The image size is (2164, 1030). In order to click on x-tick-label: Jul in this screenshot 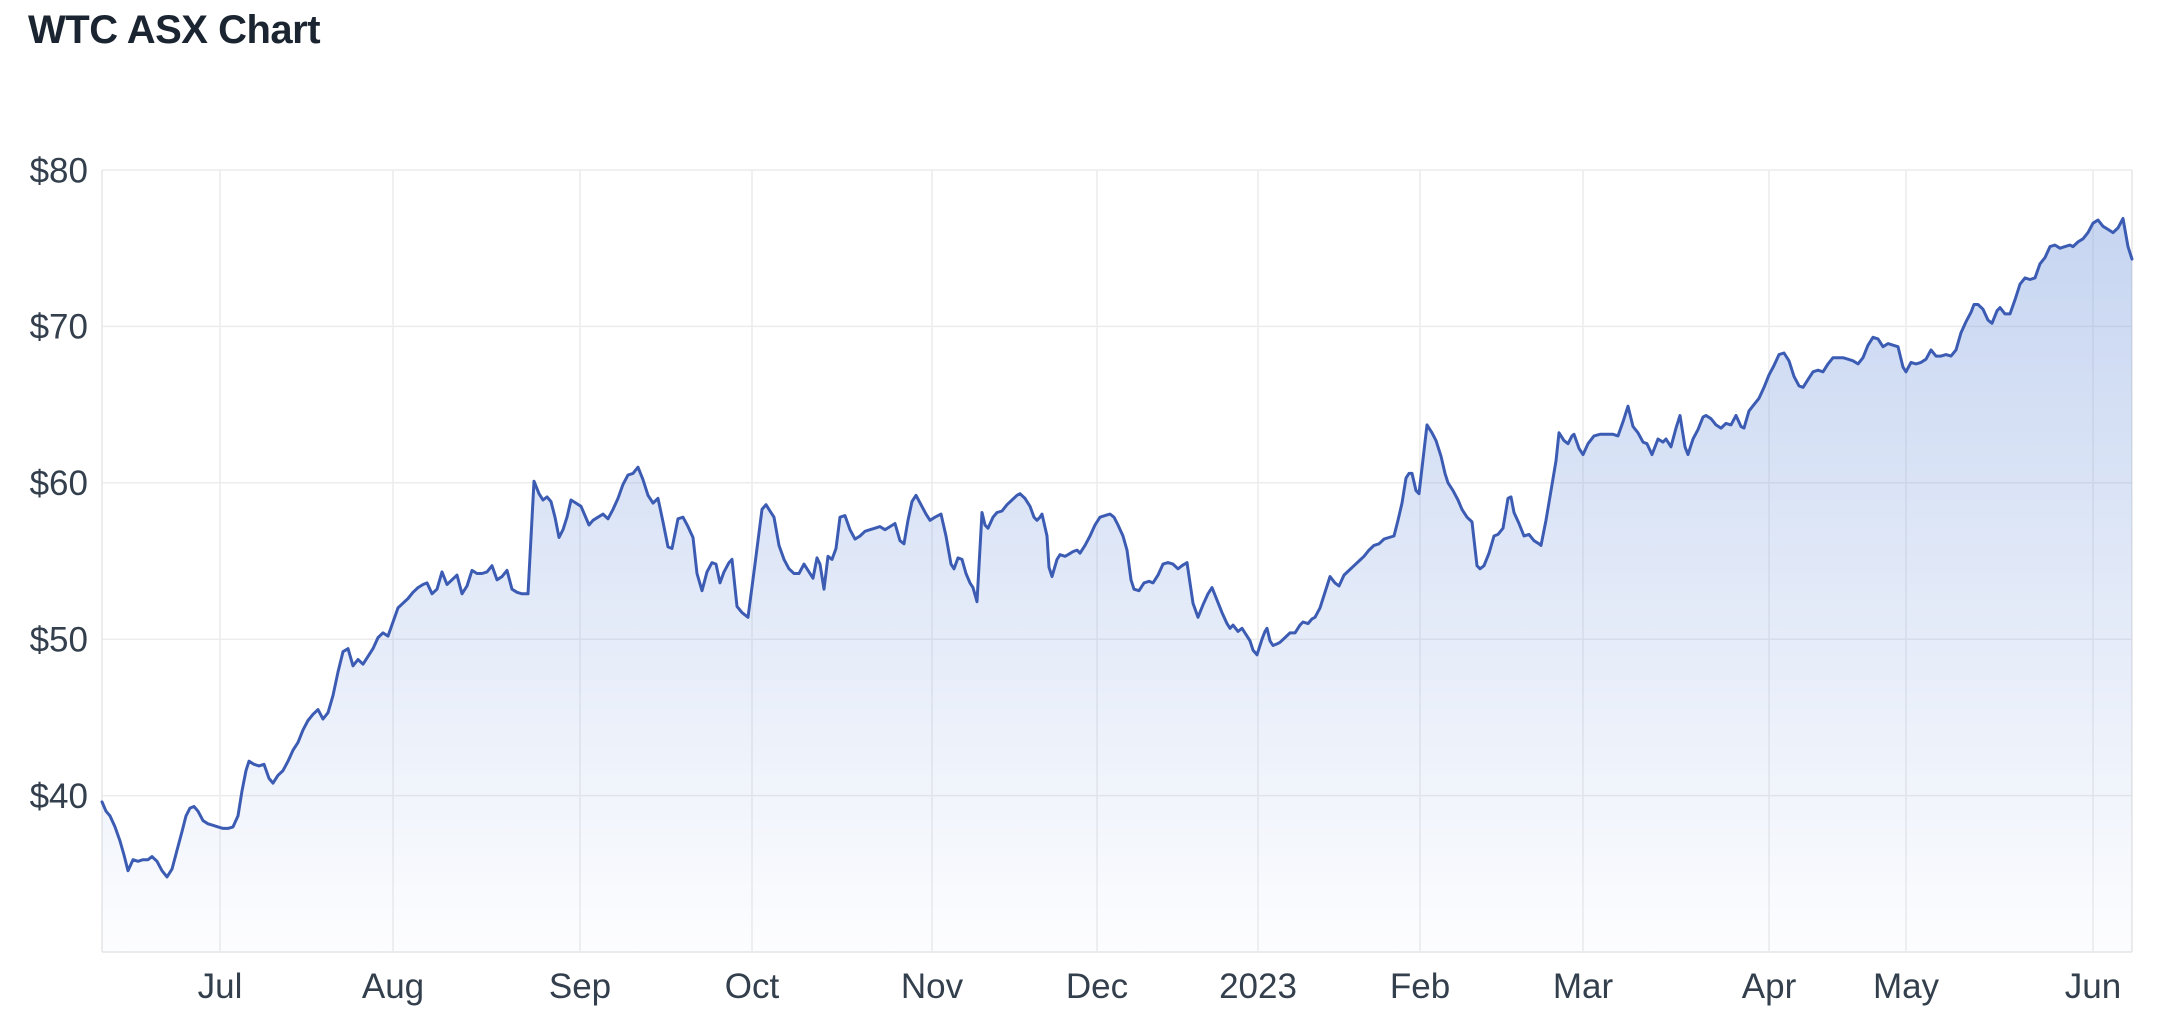, I will do `click(220, 986)`.